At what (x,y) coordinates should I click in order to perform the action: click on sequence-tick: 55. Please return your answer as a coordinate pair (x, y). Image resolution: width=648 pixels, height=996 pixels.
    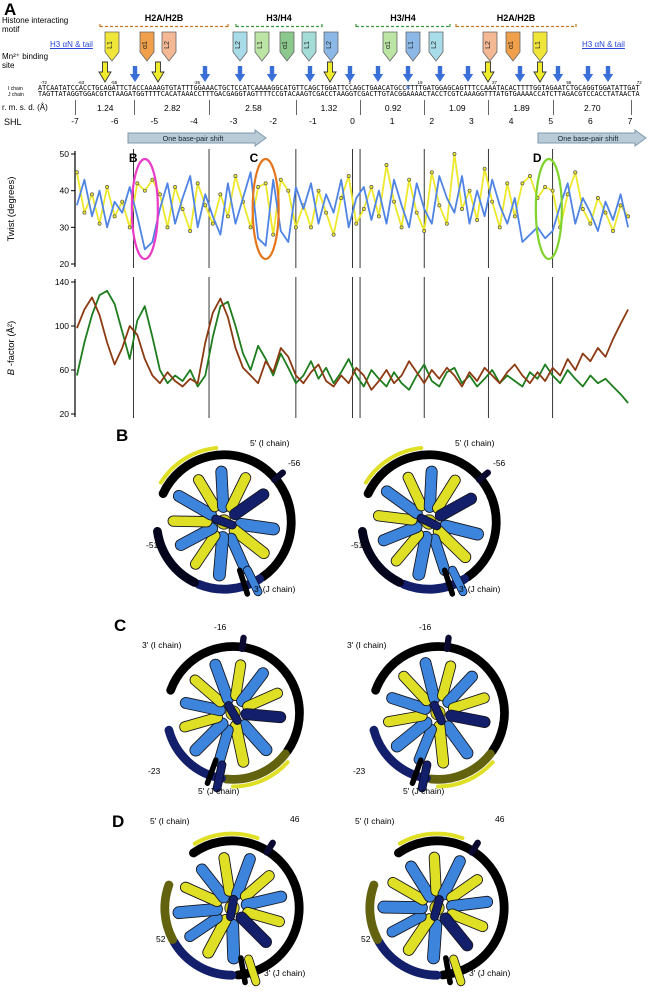
    Looking at the image, I should click on (569, 82).